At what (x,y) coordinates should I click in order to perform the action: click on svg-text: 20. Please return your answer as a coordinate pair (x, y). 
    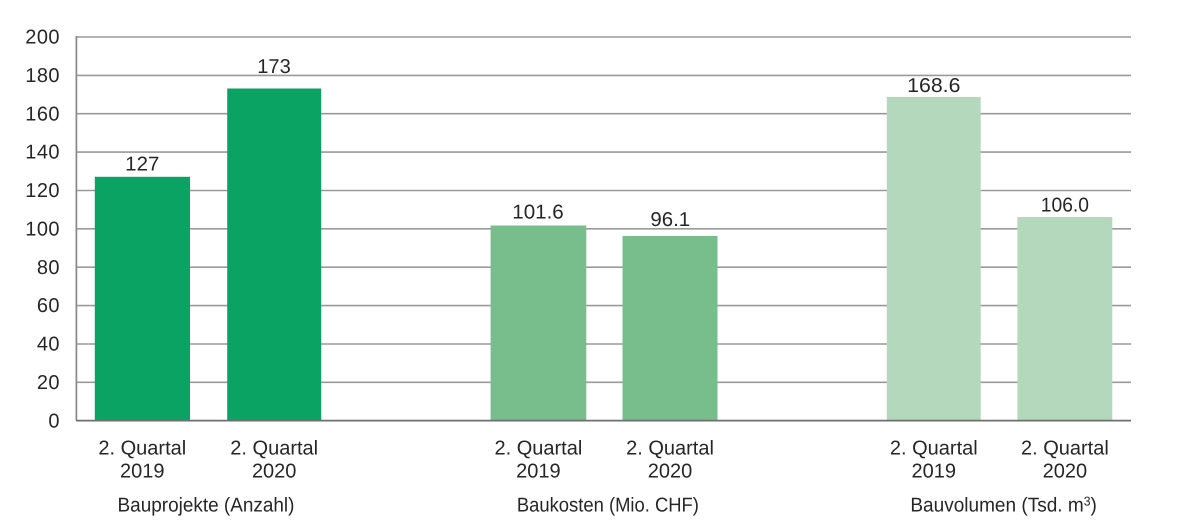
    Looking at the image, I should click on (48, 383).